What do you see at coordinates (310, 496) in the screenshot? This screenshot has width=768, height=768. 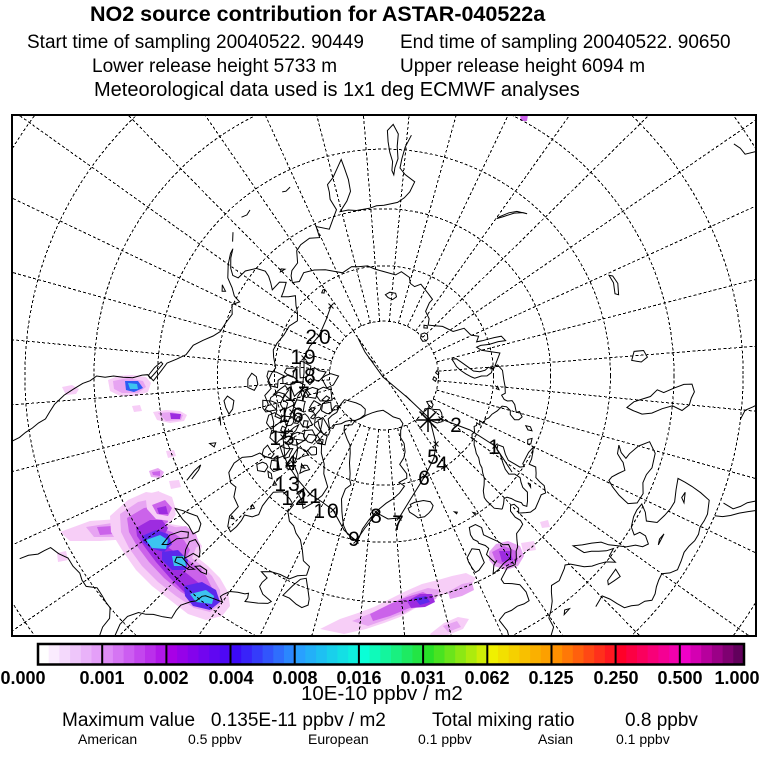 I see `svg-text: 11` at bounding box center [310, 496].